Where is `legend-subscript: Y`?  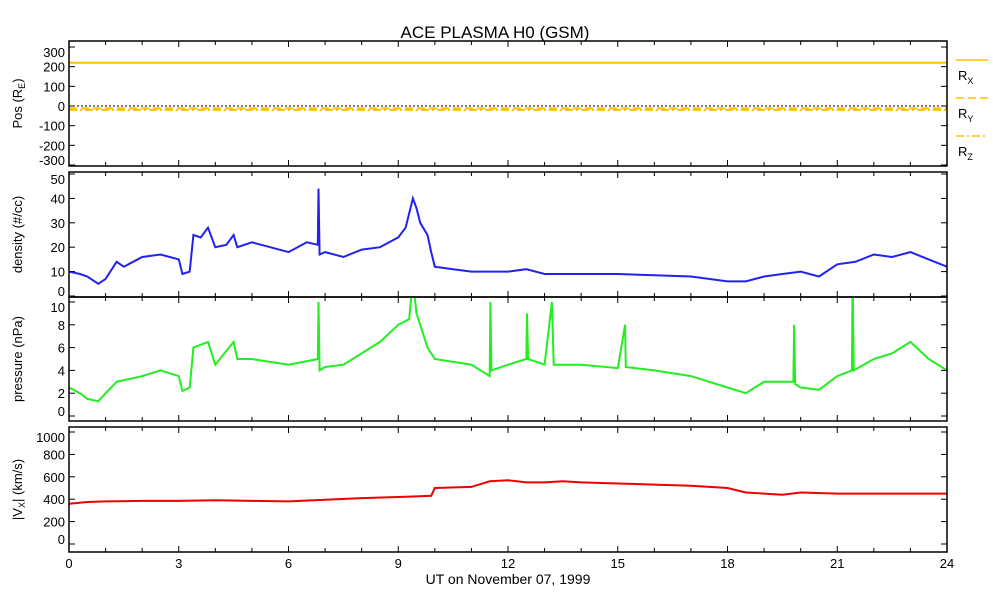 legend-subscript: Y is located at coordinates (970, 119).